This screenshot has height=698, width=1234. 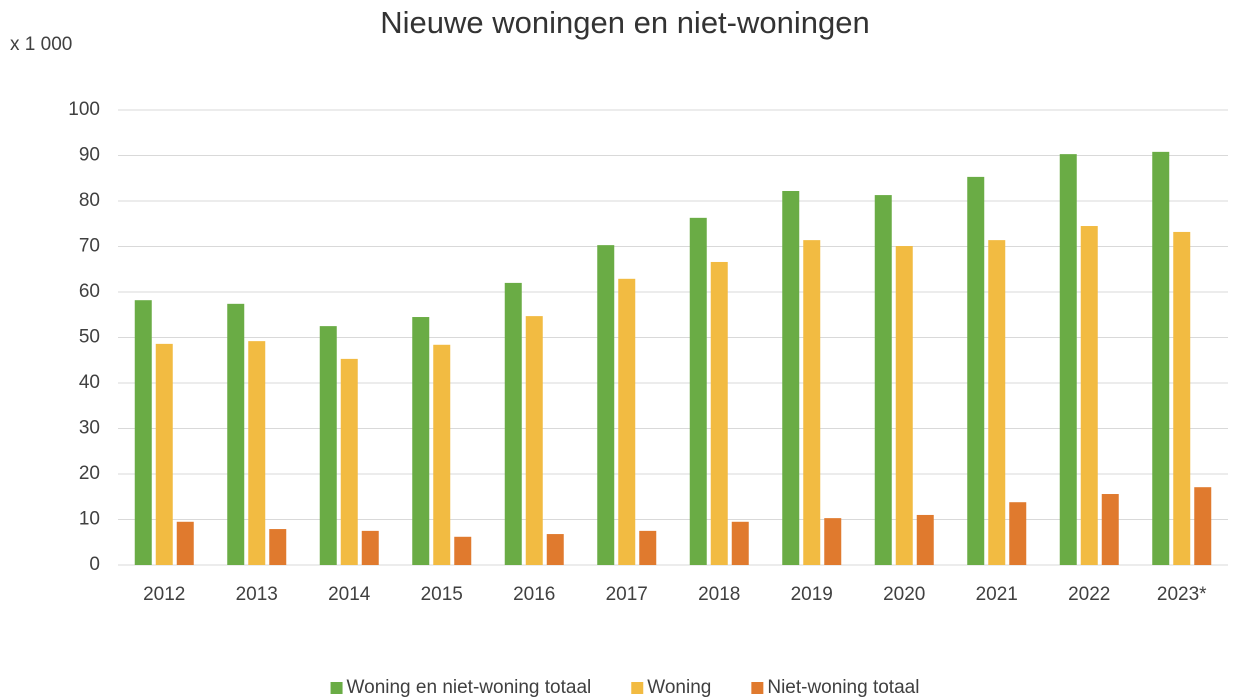 I want to click on x-tick-label: 2021, so click(x=997, y=594).